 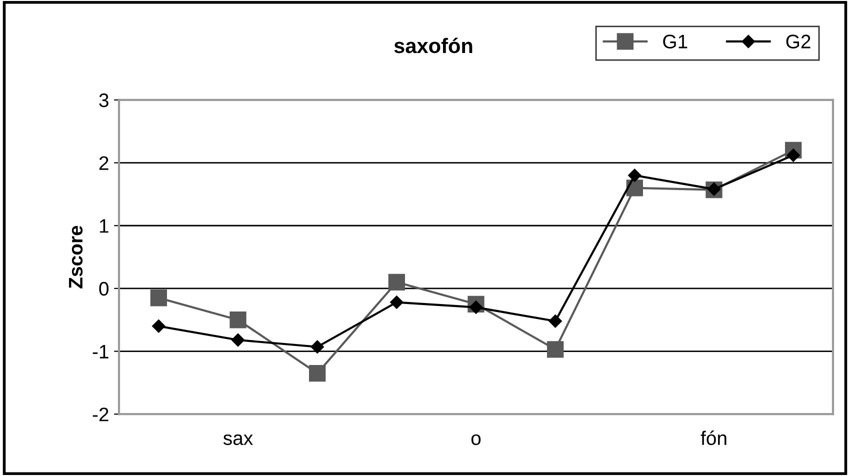 I want to click on legend-label: G2, so click(x=798, y=41).